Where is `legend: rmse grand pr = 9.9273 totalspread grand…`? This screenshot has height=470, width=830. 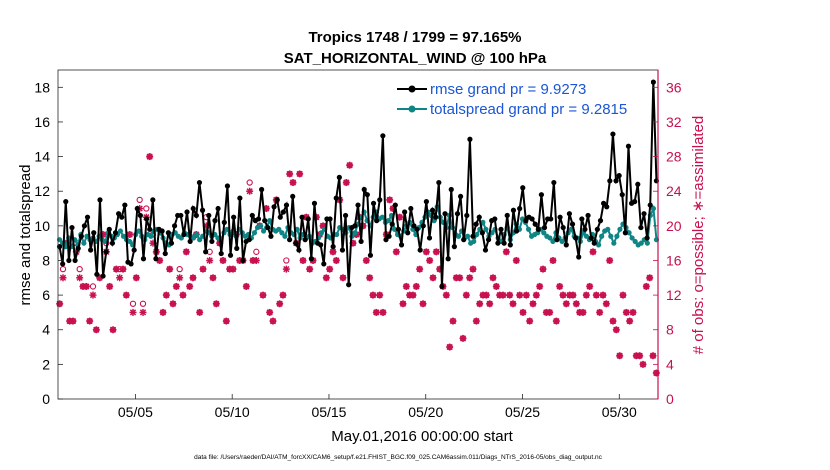 legend: rmse grand pr = 9.9273 totalspread grand… is located at coordinates (522, 99).